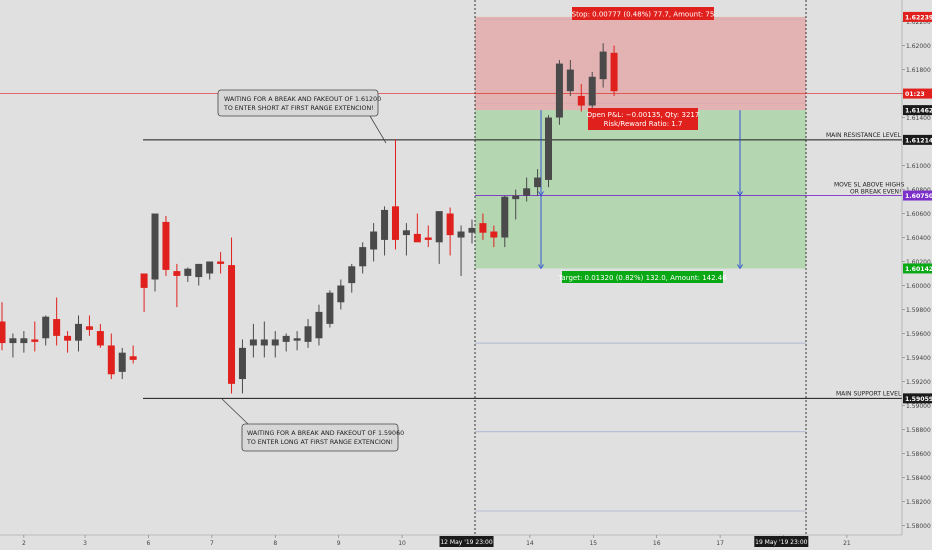  I want to click on price-badge-label: 1.61214, so click(918, 140).